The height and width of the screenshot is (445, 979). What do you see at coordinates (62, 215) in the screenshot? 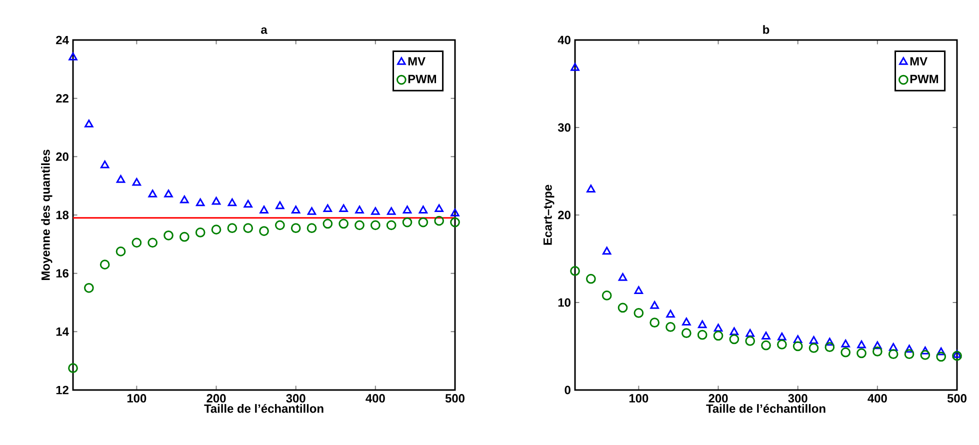
I see `y-tick-label: 18` at bounding box center [62, 215].